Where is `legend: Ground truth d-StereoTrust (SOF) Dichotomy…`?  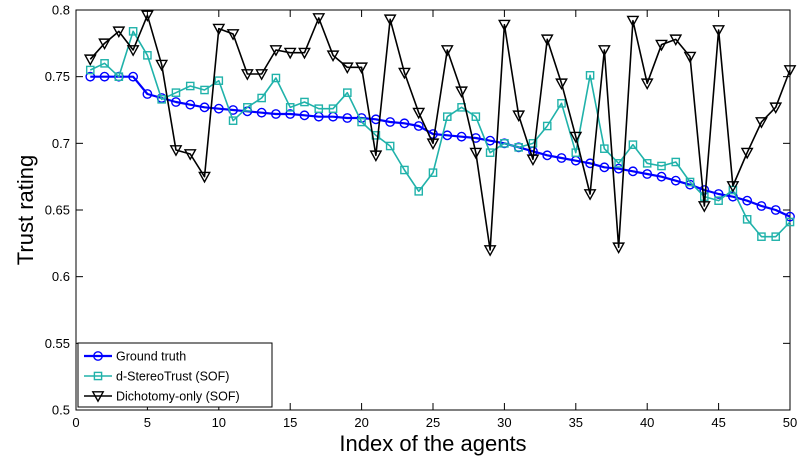 legend: Ground truth d-StereoTrust (SOF) Dichotomy… is located at coordinates (175, 375).